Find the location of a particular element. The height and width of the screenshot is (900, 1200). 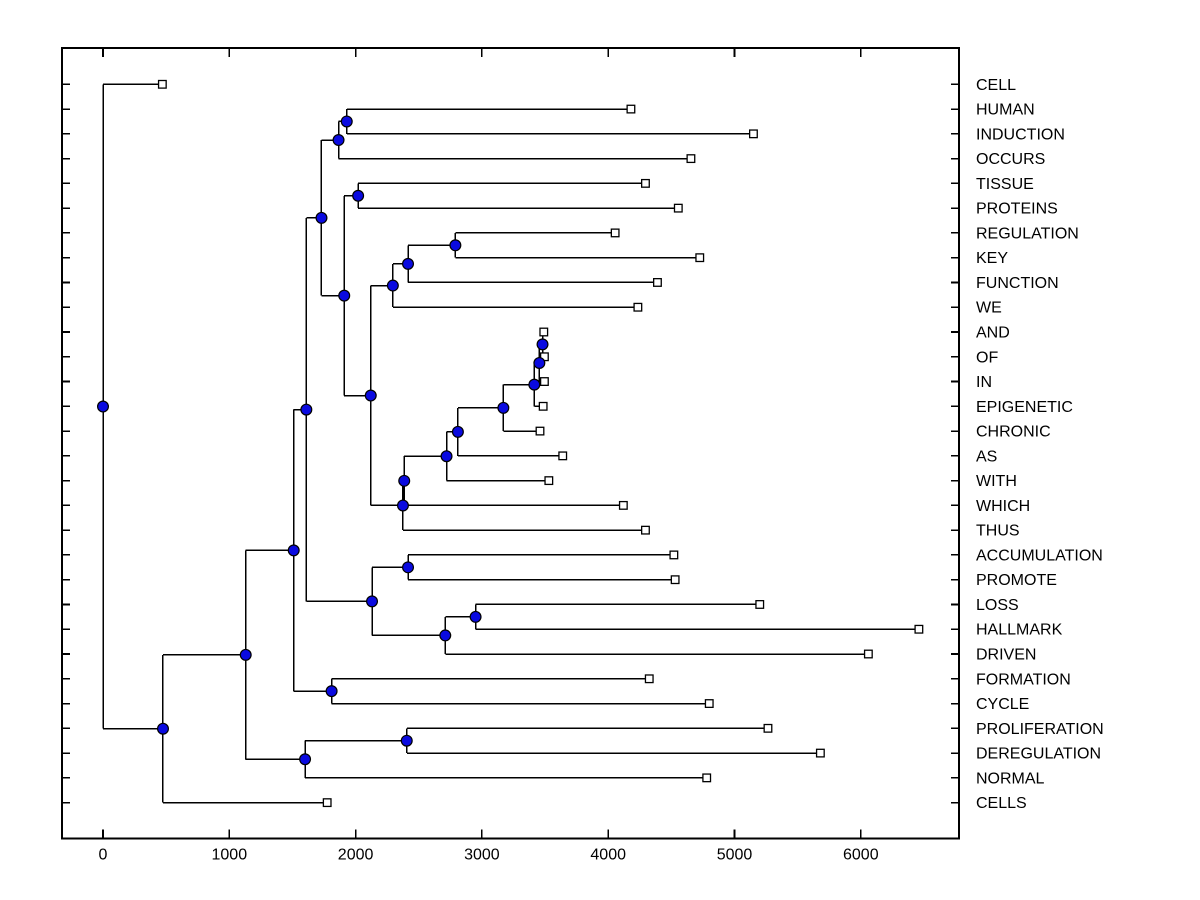

leaf-label-deregulation: DEREGULATION is located at coordinates (1038, 754).